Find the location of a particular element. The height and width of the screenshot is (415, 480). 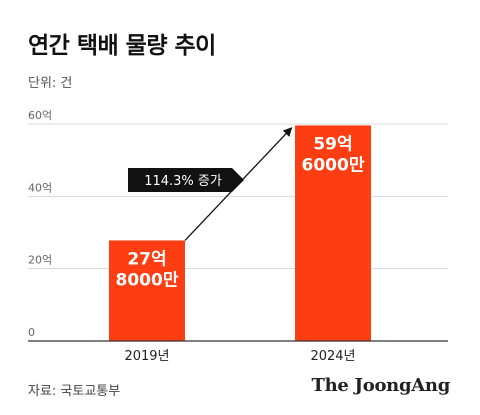

x-tick-label: 2019년 is located at coordinates (146, 356).